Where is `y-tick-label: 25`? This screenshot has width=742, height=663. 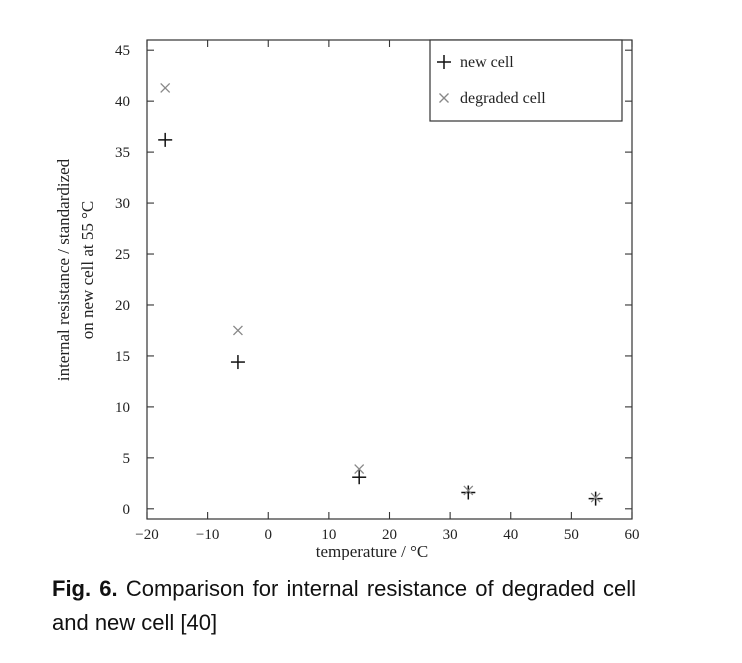
y-tick-label: 25 is located at coordinates (122, 255).